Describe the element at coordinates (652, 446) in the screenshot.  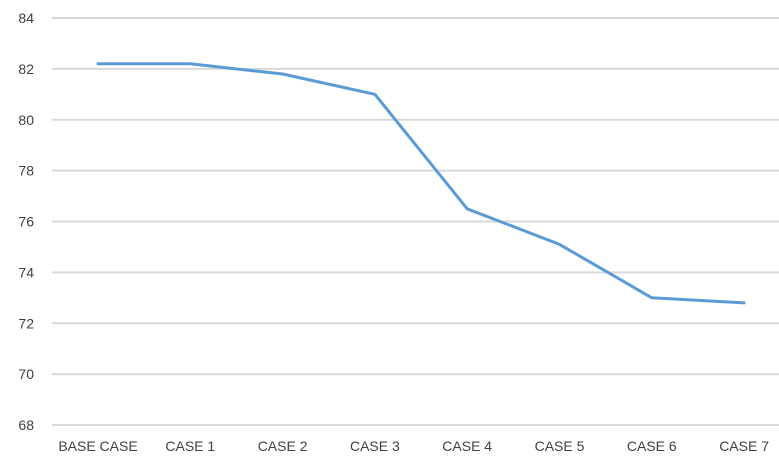
I see `x-tick-label: CASE 6` at that location.